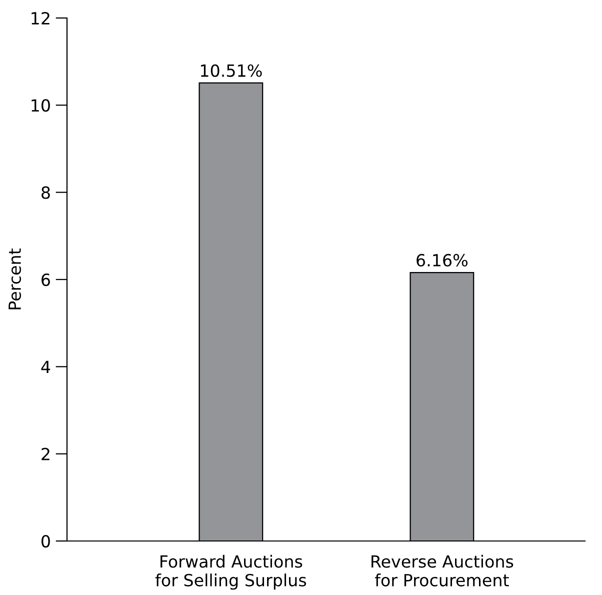 The image size is (602, 595). I want to click on x-tick-label: Reverse Auctions for Procurement, so click(443, 570).